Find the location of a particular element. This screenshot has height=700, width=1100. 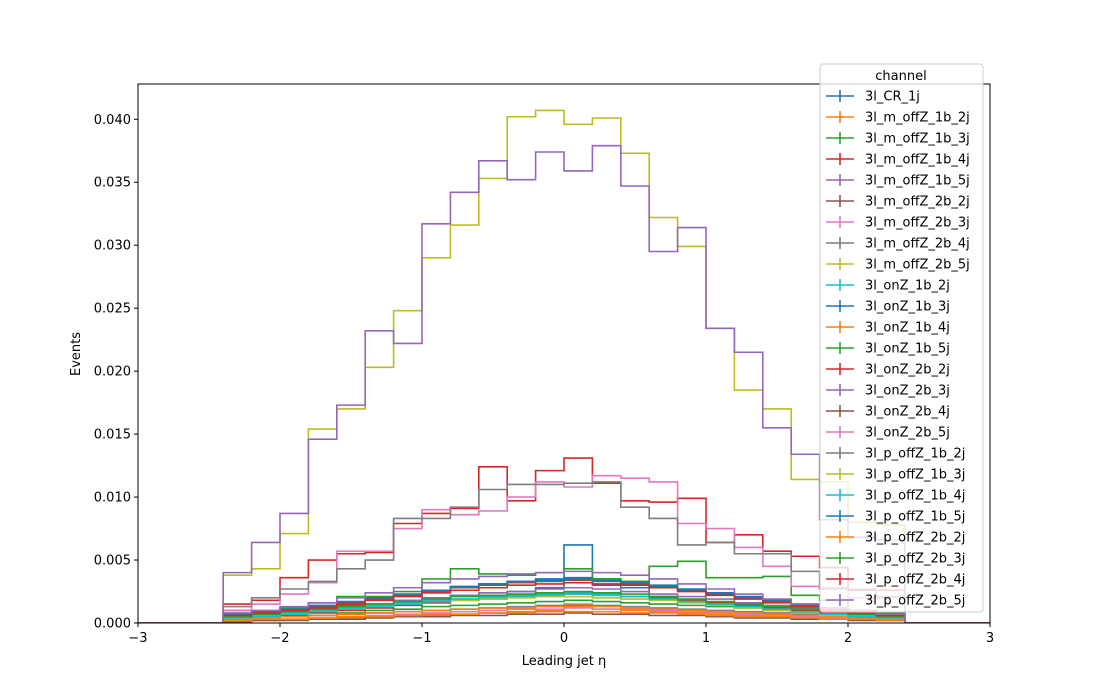

legend-title: channel is located at coordinates (900, 76).